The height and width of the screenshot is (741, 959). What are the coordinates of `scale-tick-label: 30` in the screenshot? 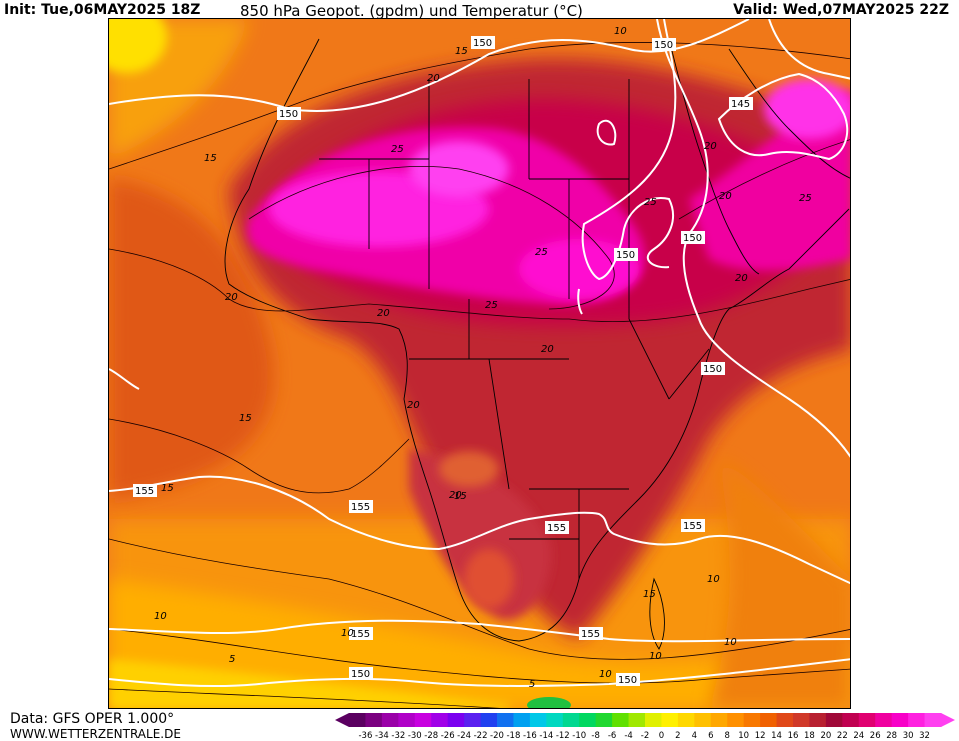 It's located at (908, 736).